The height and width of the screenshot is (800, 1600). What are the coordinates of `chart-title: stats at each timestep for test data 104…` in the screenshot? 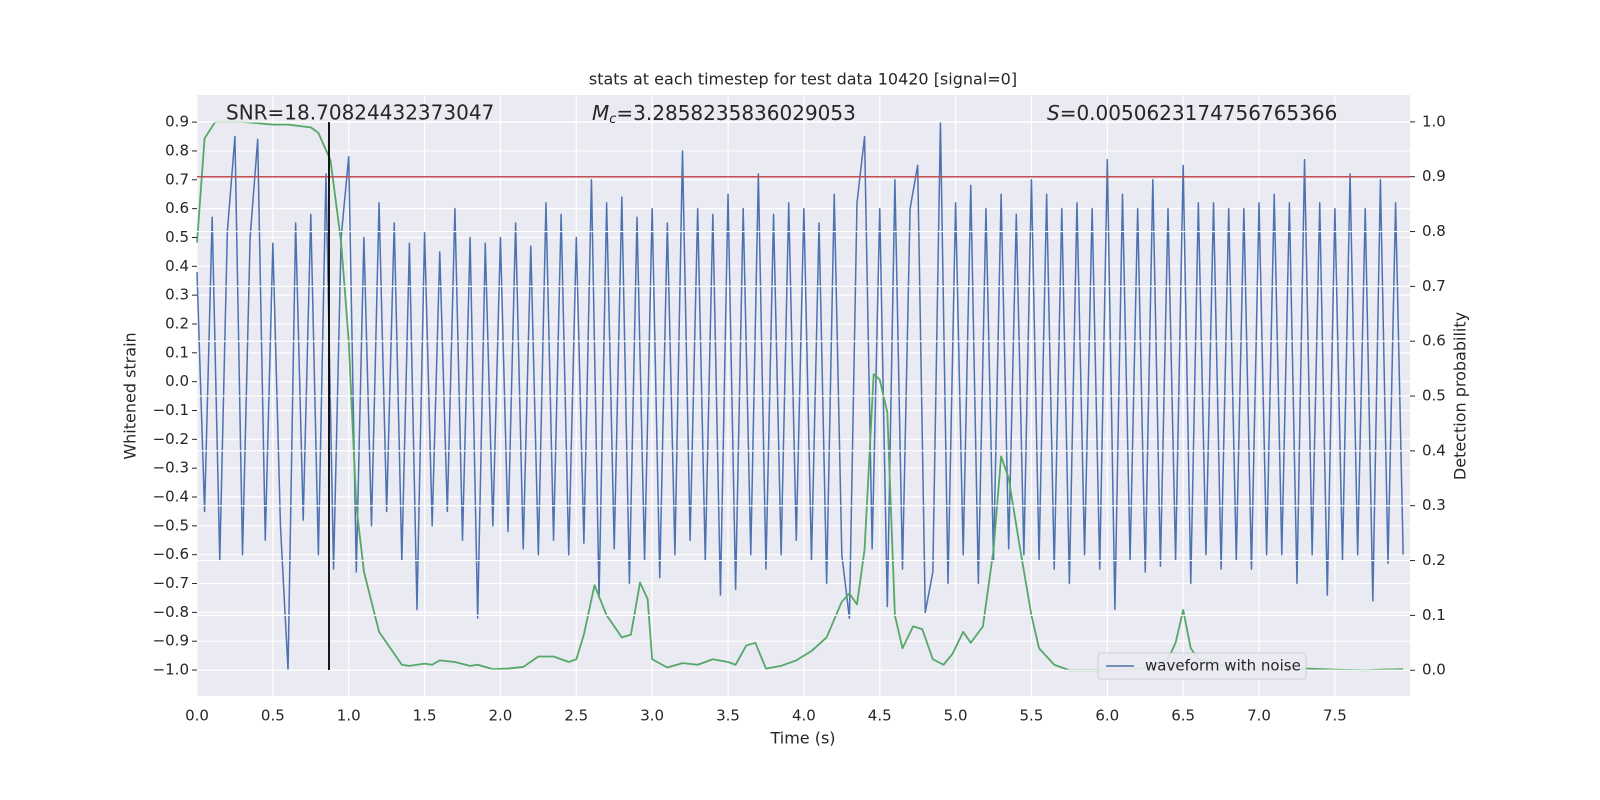 It's located at (803, 79).